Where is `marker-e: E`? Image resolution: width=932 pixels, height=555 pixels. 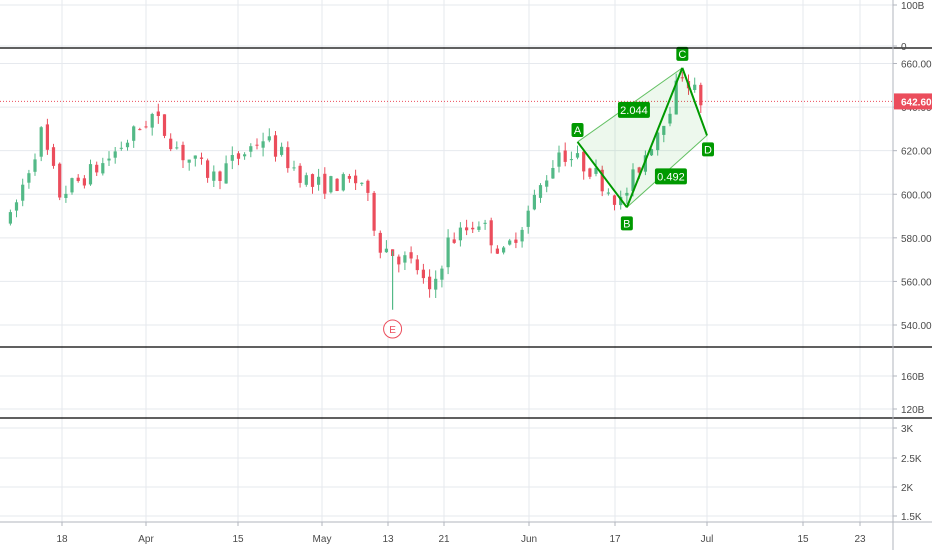 marker-e: E is located at coordinates (393, 329).